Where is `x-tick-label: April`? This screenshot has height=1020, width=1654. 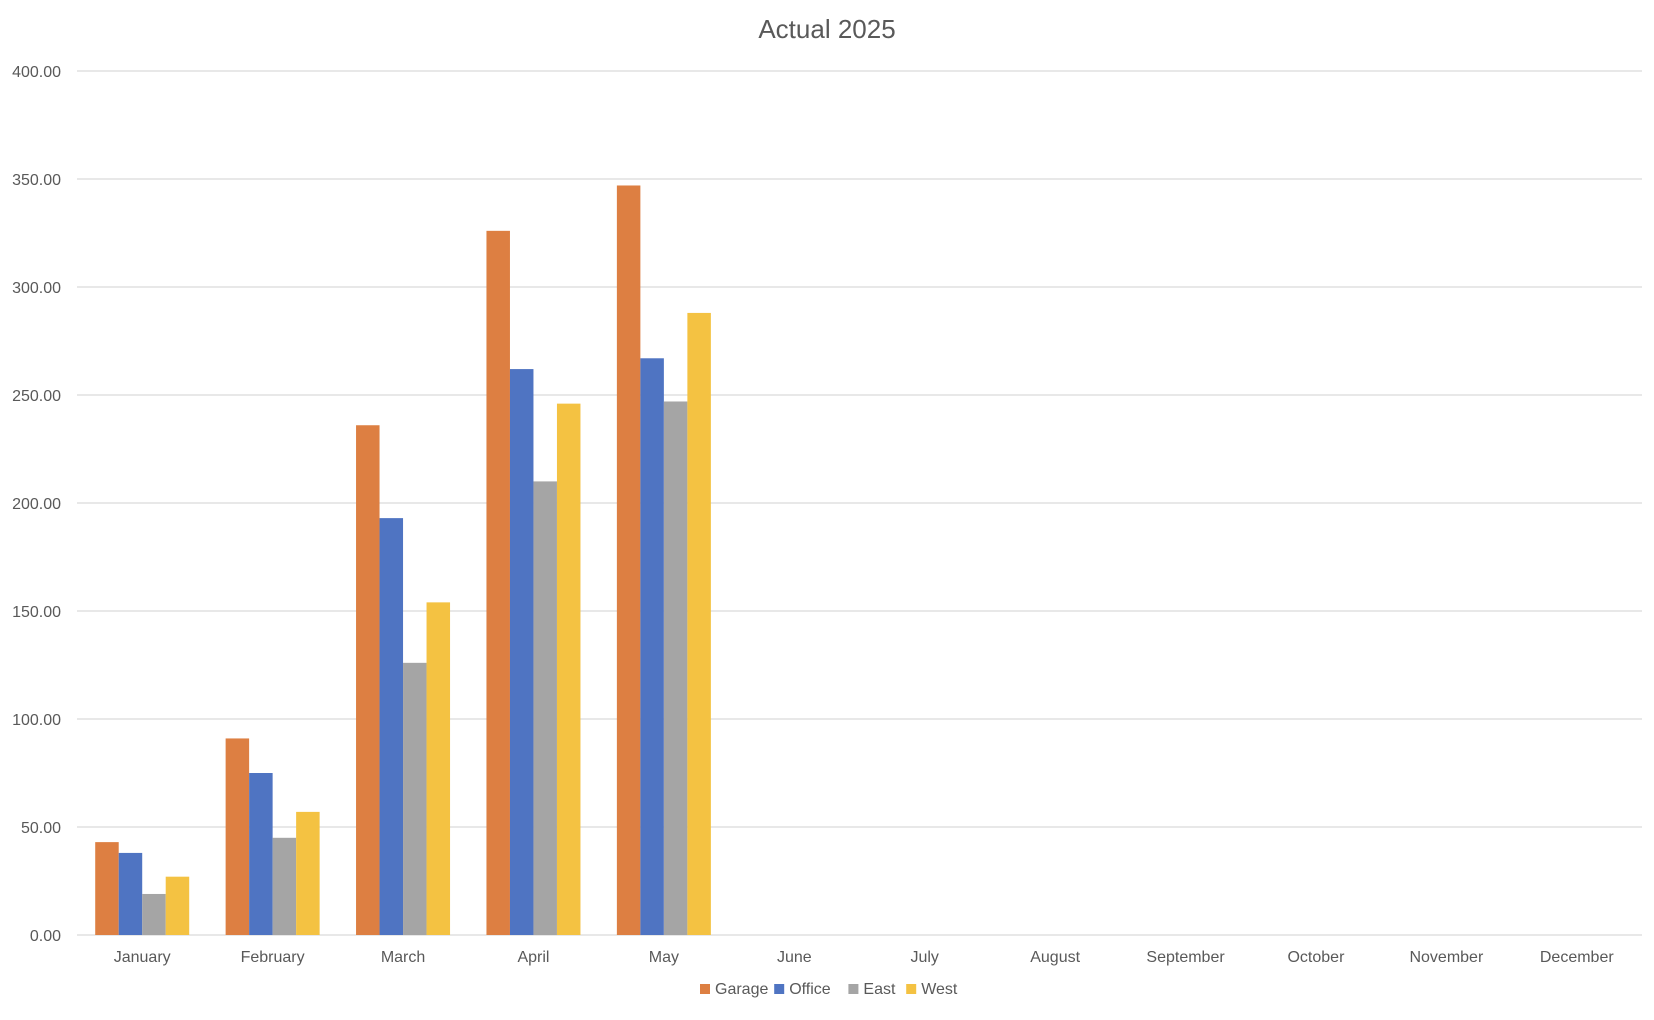
x-tick-label: April is located at coordinates (533, 957).